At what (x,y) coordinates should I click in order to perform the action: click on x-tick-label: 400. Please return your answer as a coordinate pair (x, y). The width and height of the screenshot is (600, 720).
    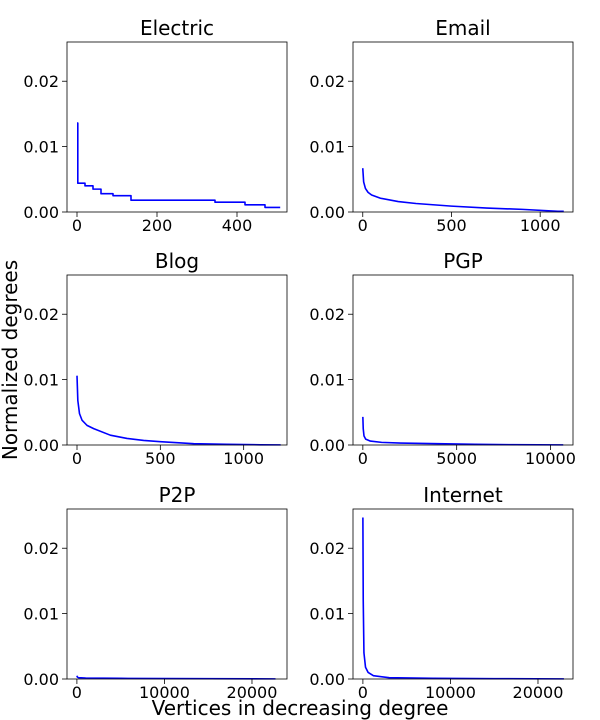
    Looking at the image, I should click on (237, 225).